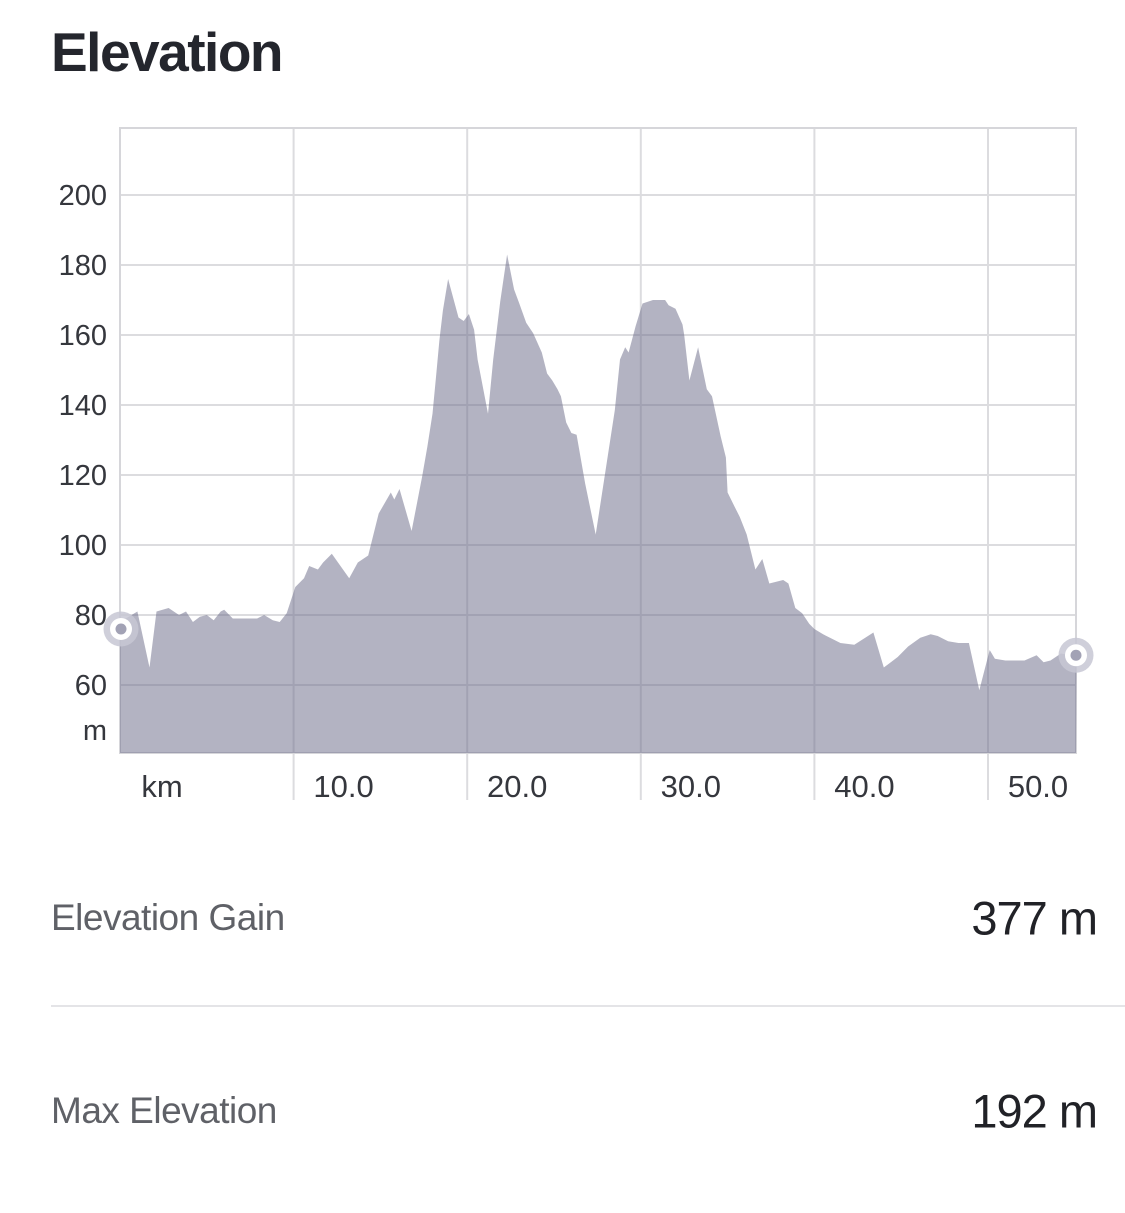 Image resolution: width=1125 pixels, height=1213 pixels. Describe the element at coordinates (562, 1110) in the screenshot. I see `stat-row-max-elevation: Max Elevation 192 m` at that location.